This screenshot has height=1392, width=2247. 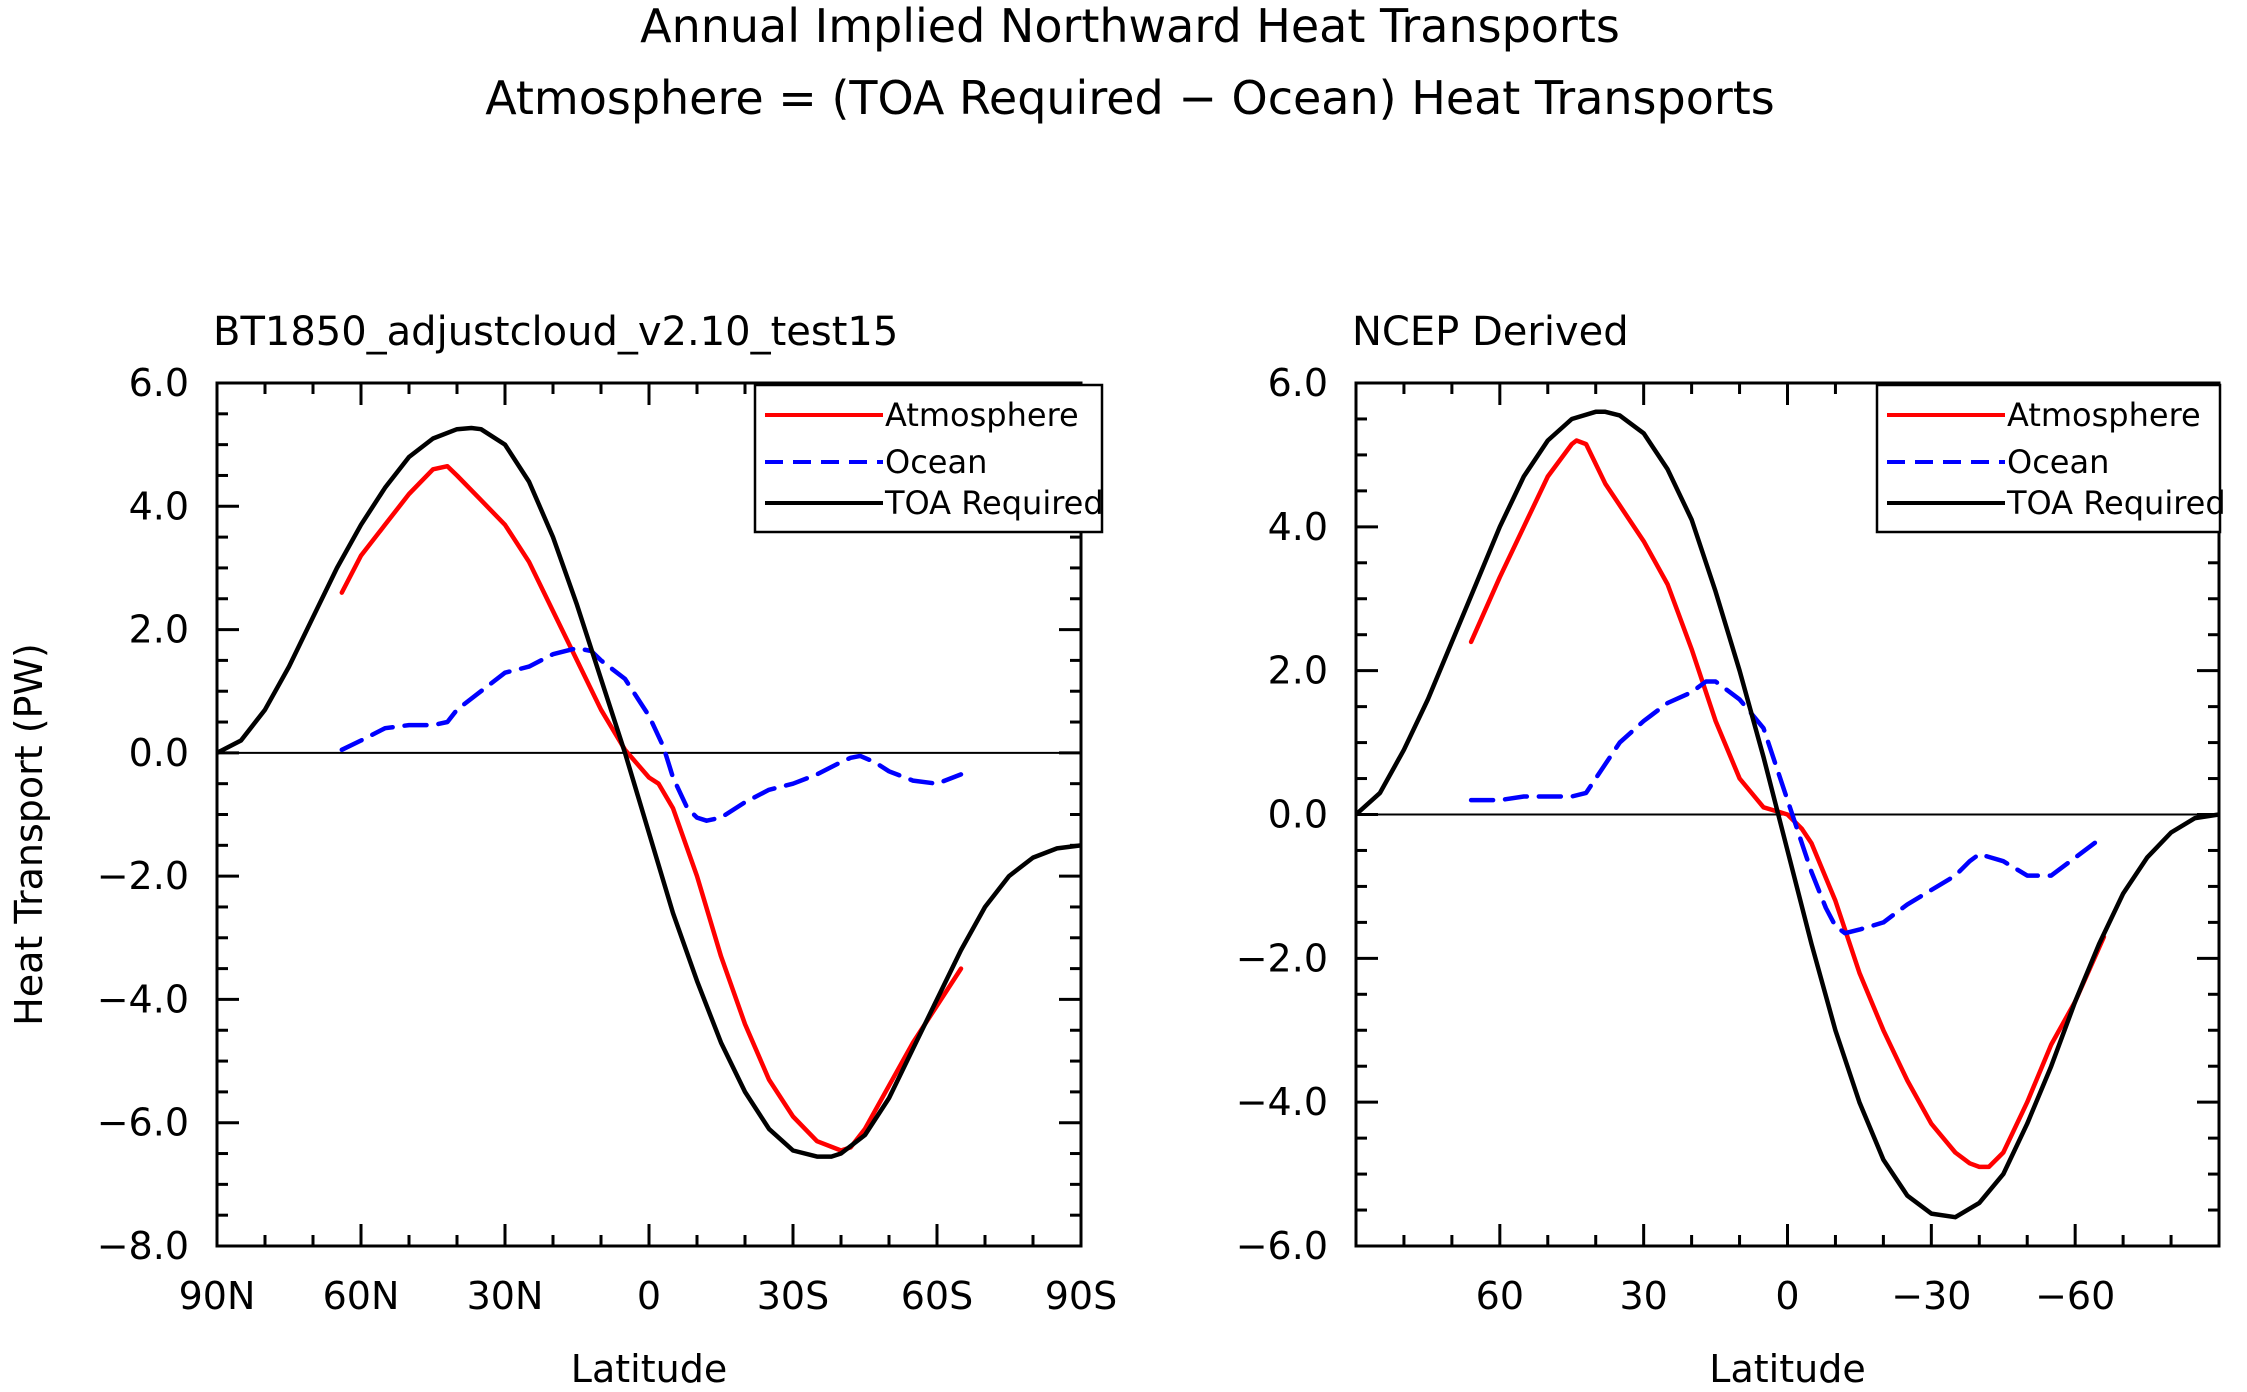 I want to click on x-tick-label: −30, so click(x=1931, y=1296).